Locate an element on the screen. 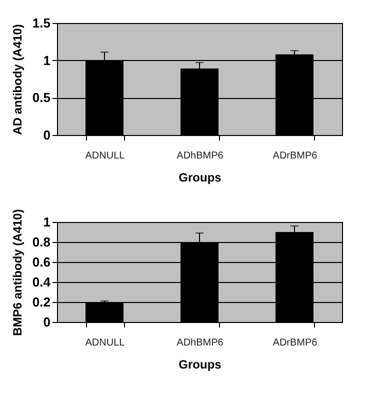 The width and height of the screenshot is (390, 416). y-tick-label: 0.2 is located at coordinates (41, 302).